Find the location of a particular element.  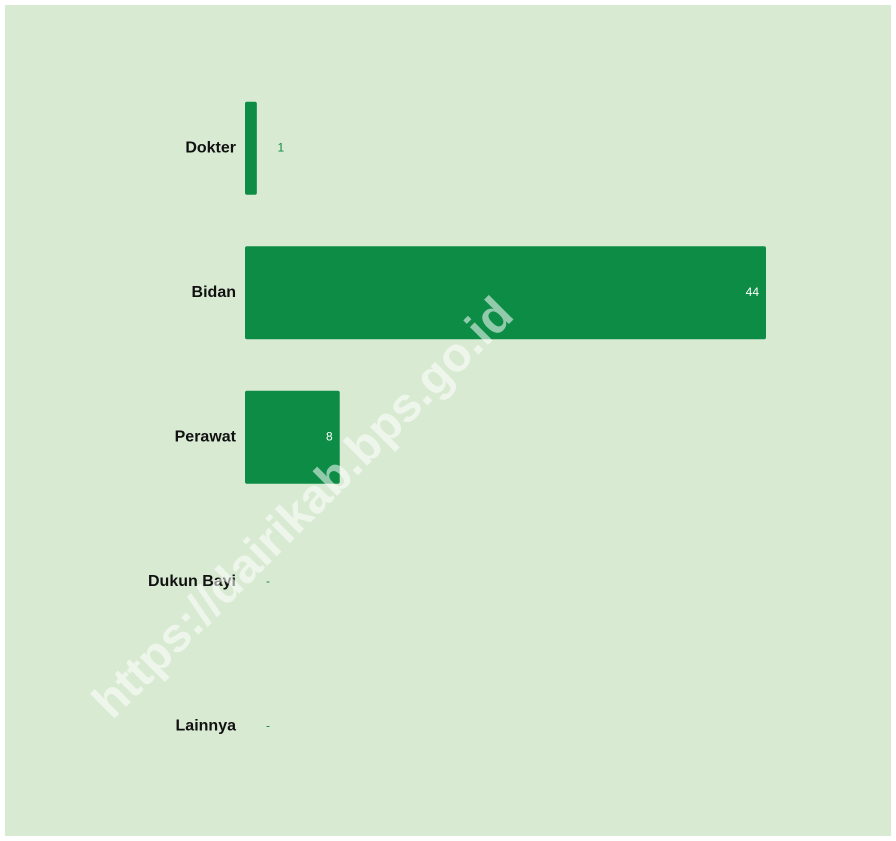

value-label: 8 is located at coordinates (329, 436).